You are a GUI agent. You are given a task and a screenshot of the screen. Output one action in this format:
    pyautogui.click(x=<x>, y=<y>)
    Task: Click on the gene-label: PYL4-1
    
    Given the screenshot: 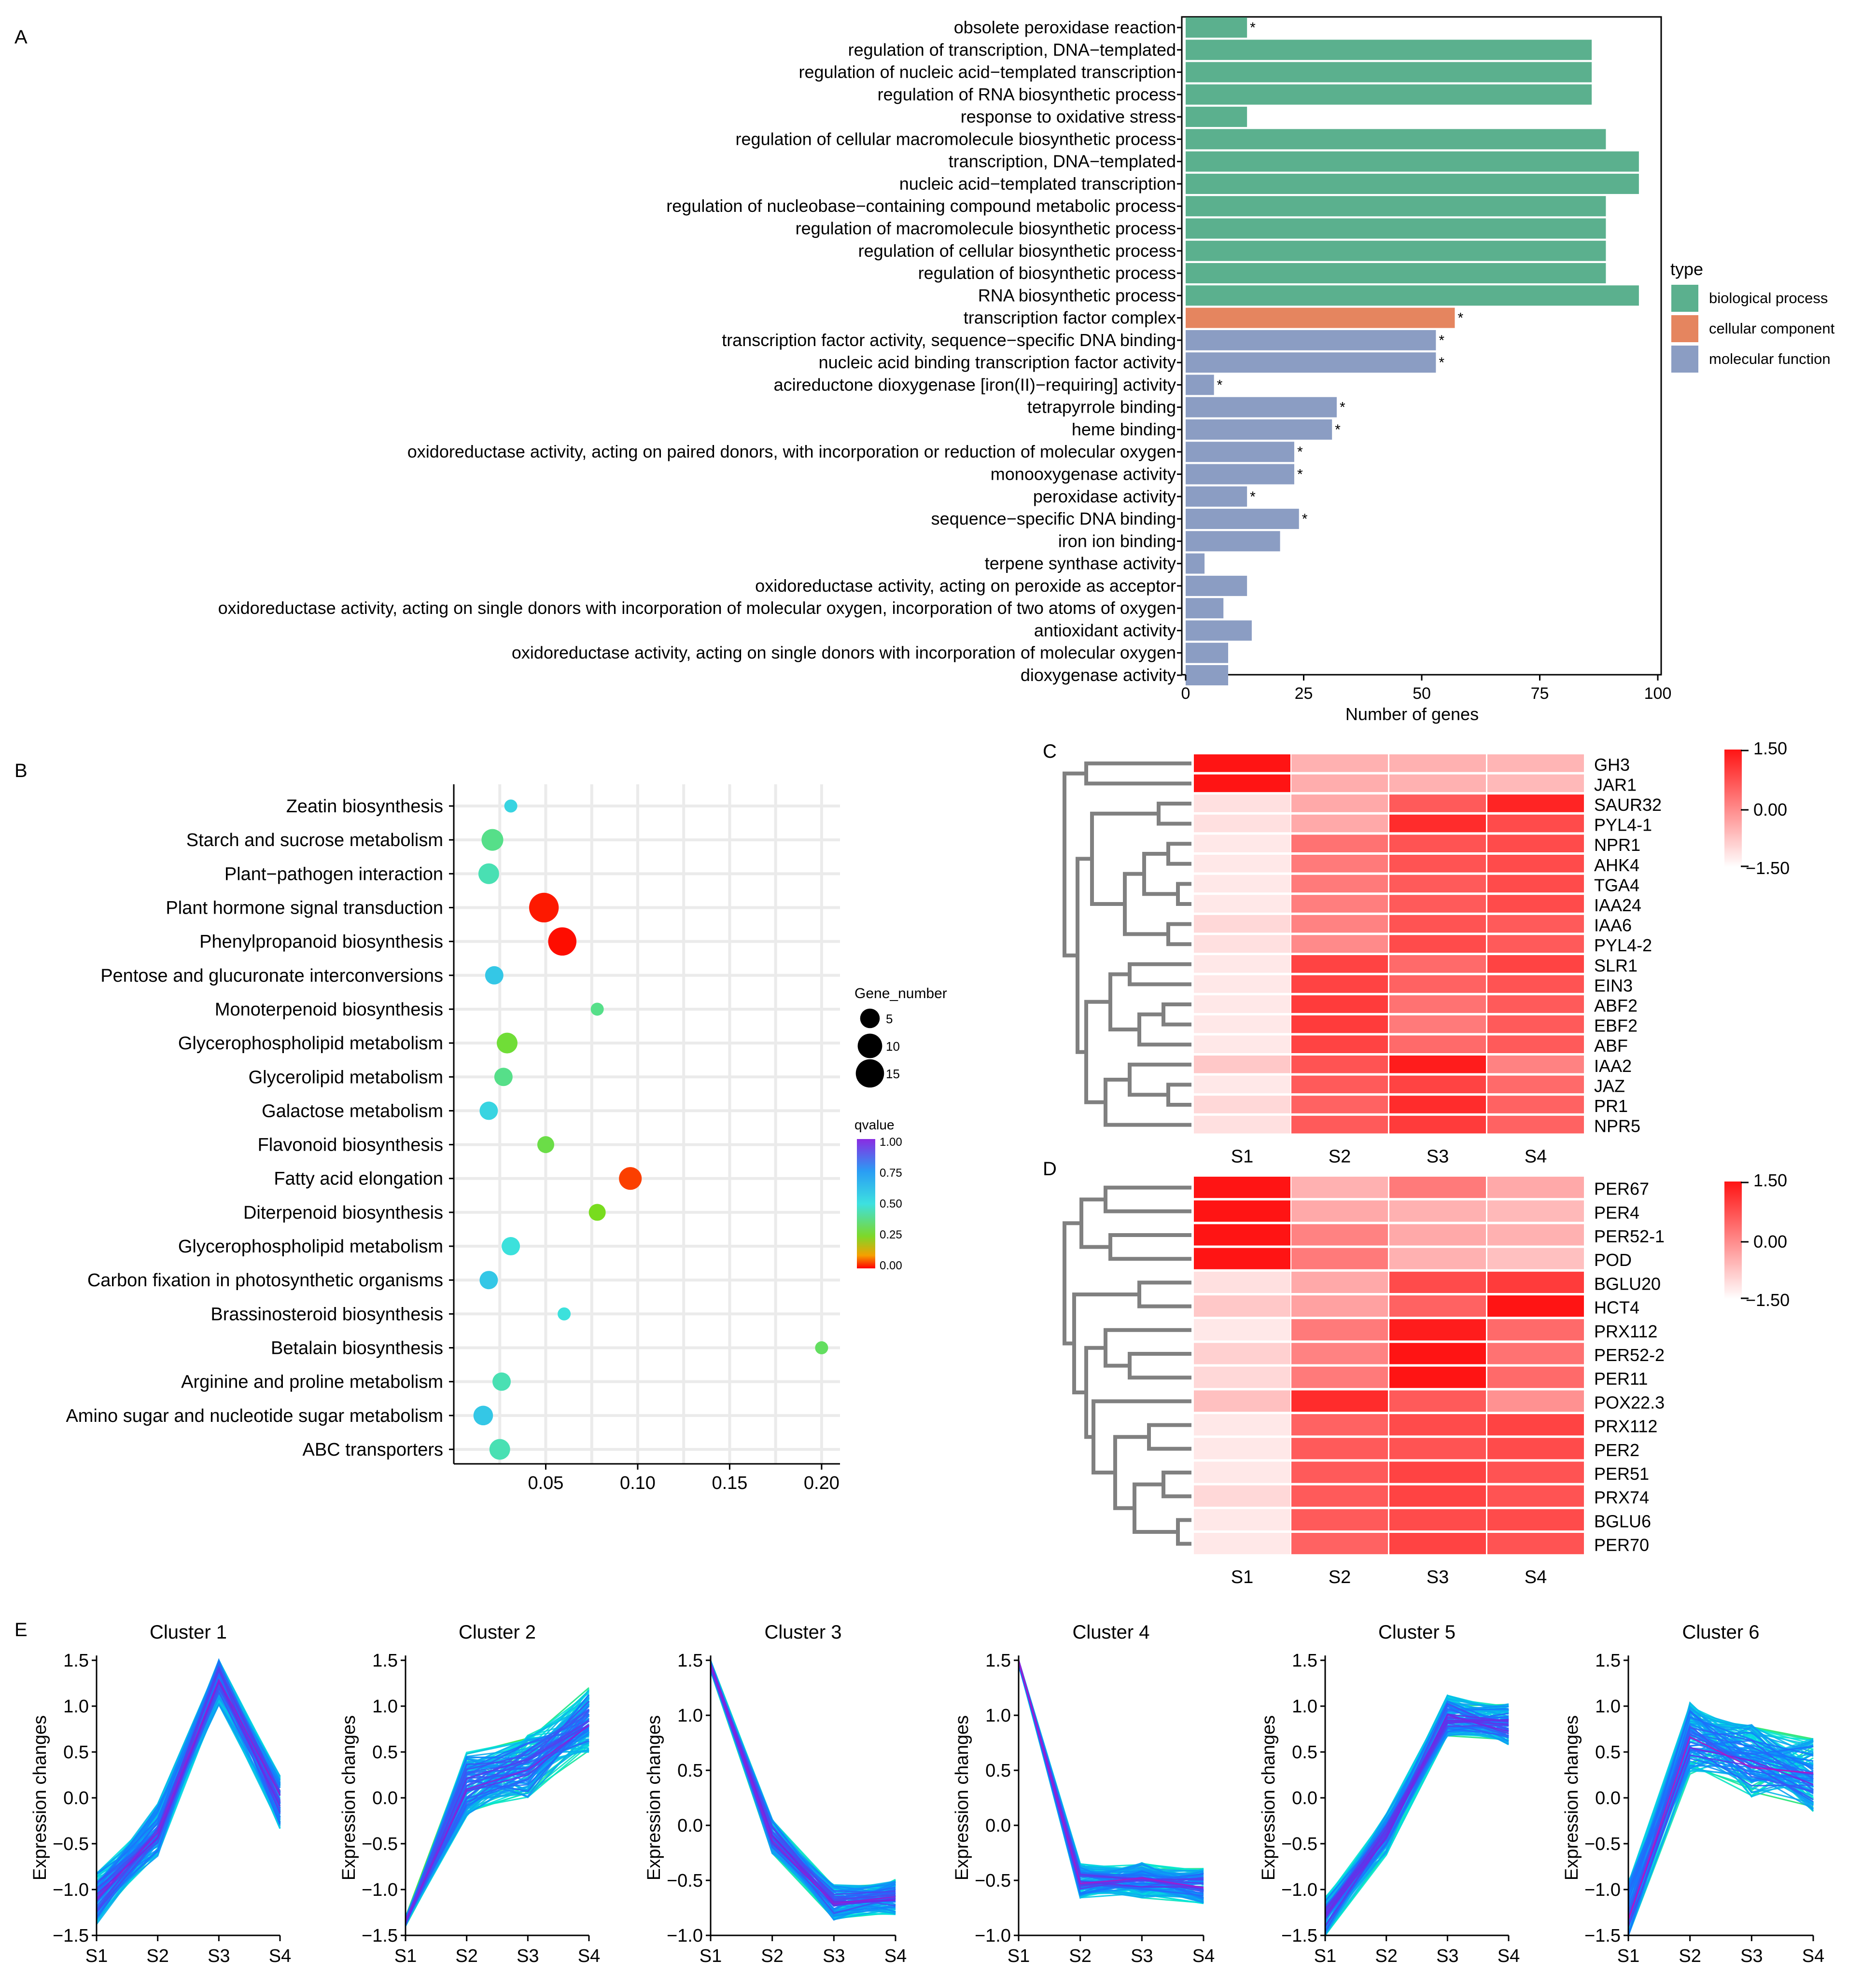 What is the action you would take?
    pyautogui.click(x=1623, y=825)
    